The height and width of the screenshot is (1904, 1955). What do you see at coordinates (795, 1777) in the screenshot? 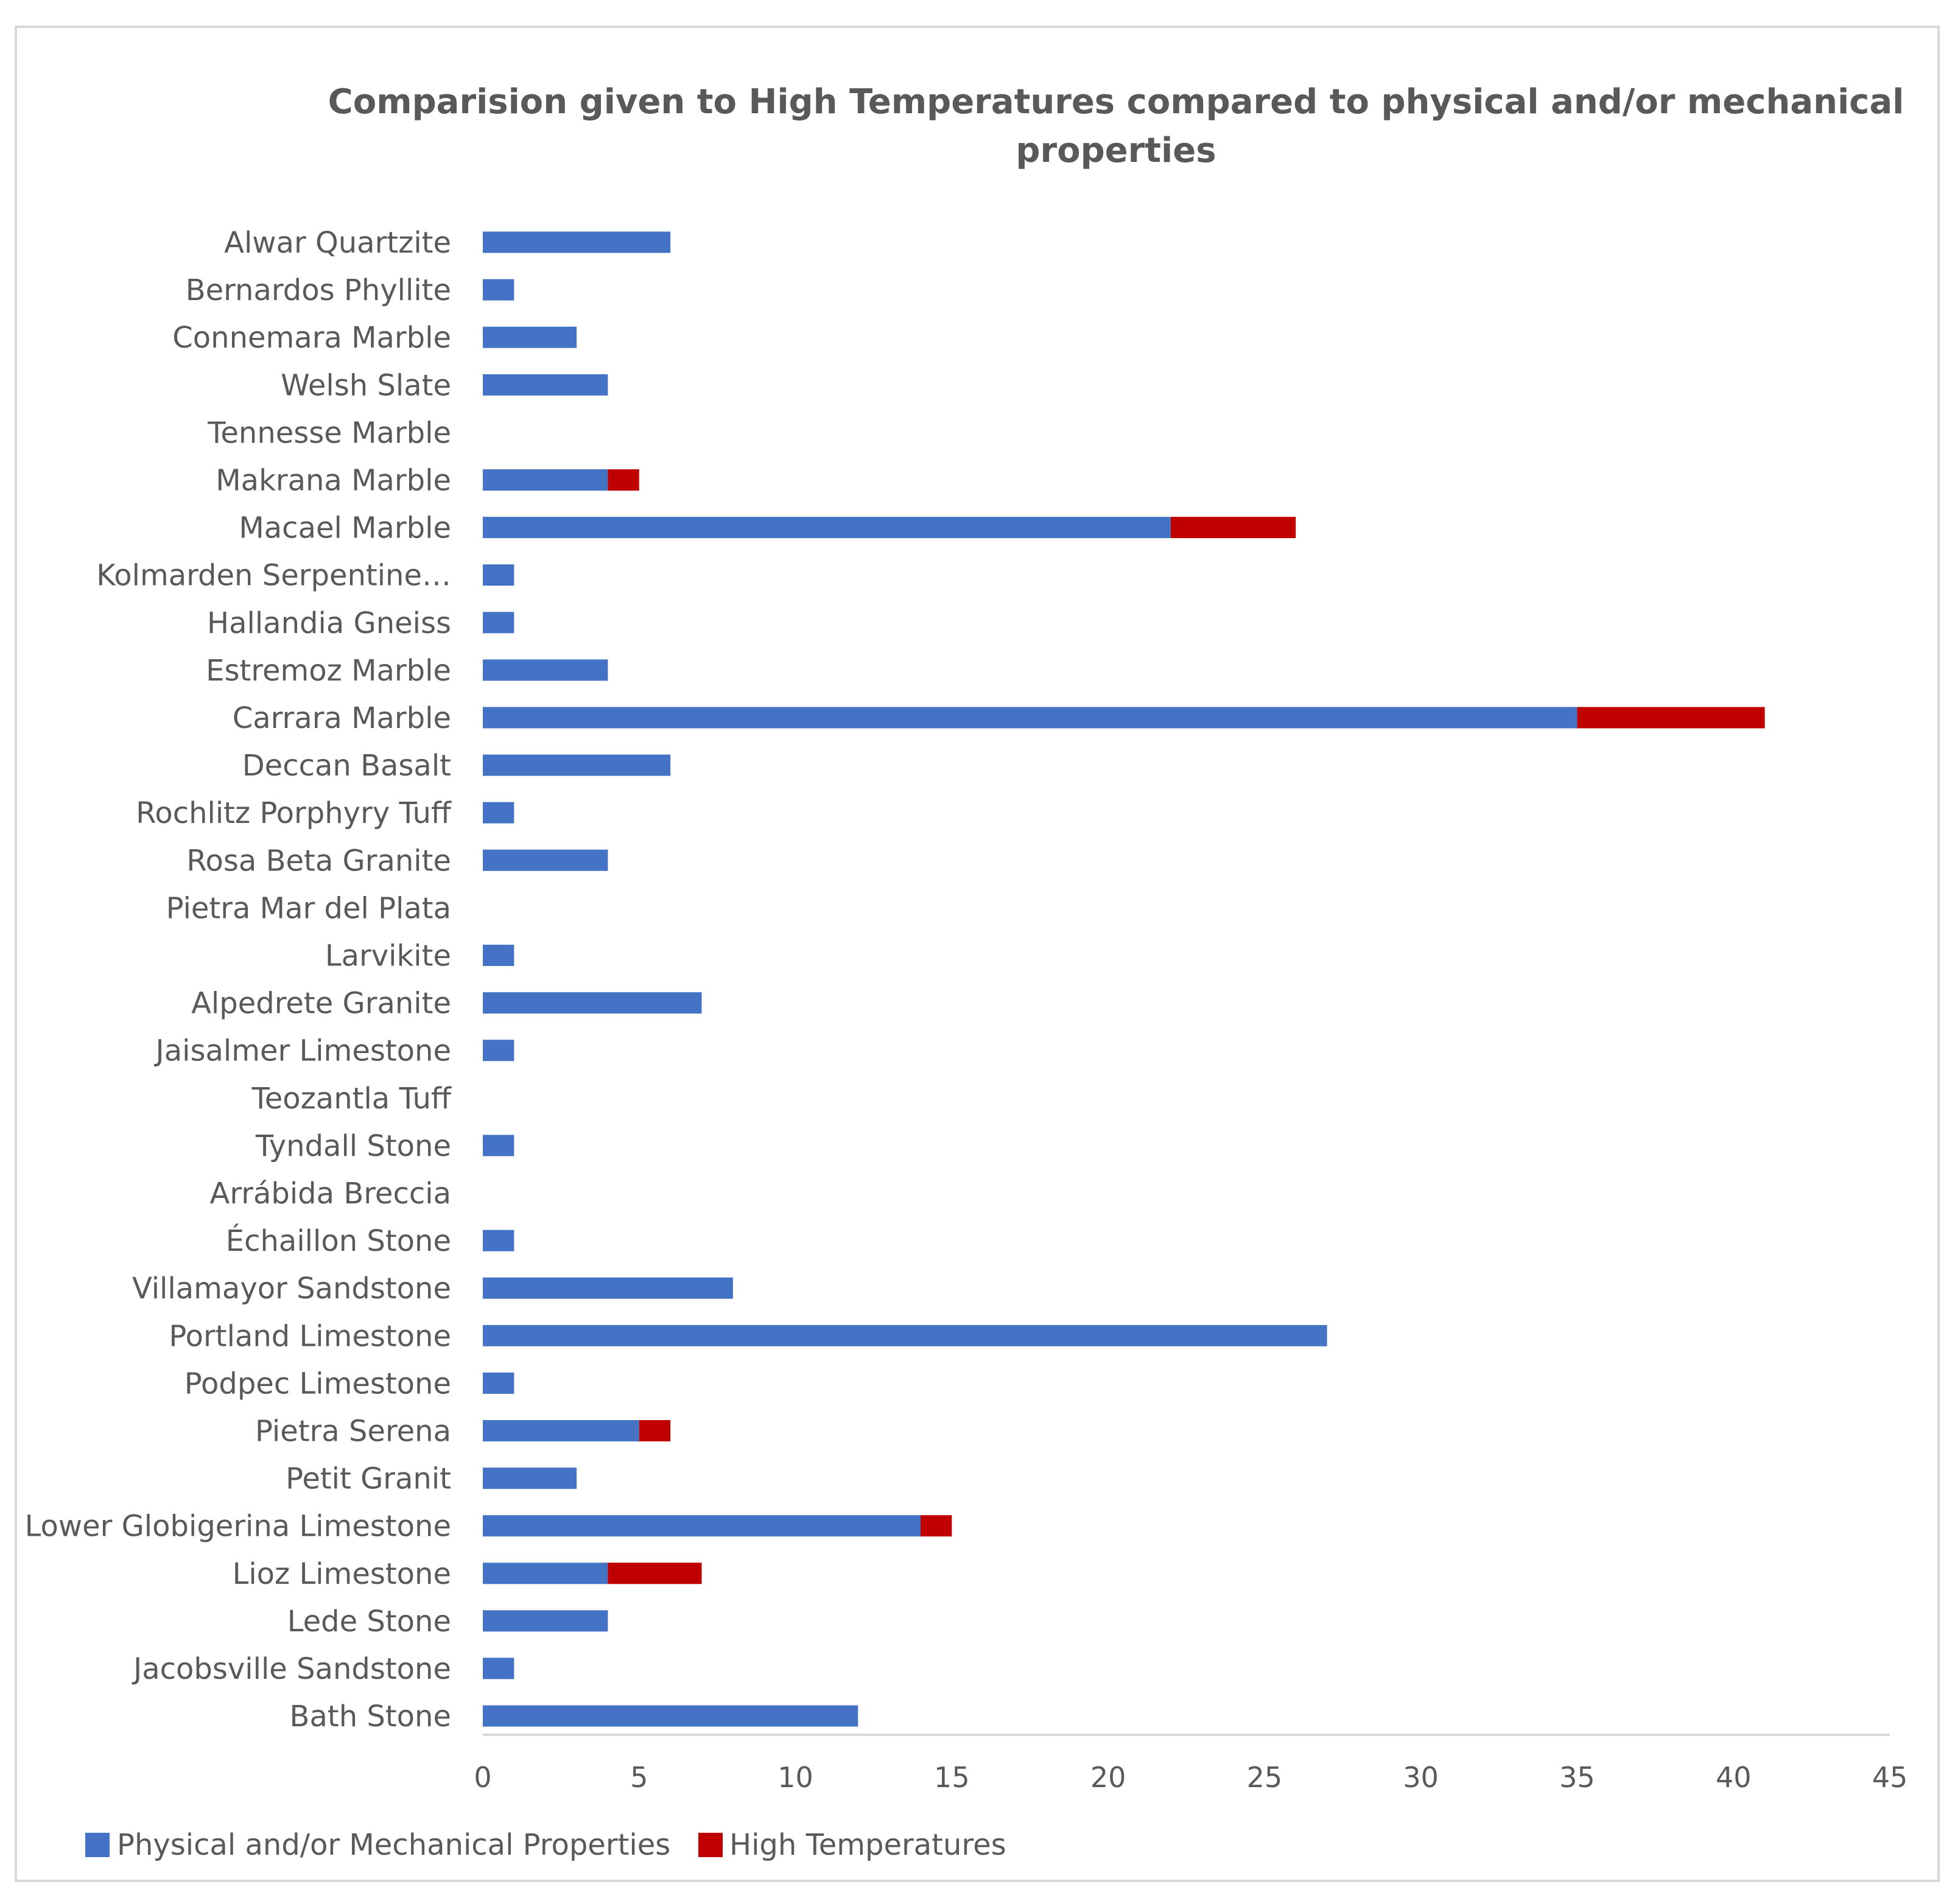
I see `x-tick-label-10: 10` at bounding box center [795, 1777].